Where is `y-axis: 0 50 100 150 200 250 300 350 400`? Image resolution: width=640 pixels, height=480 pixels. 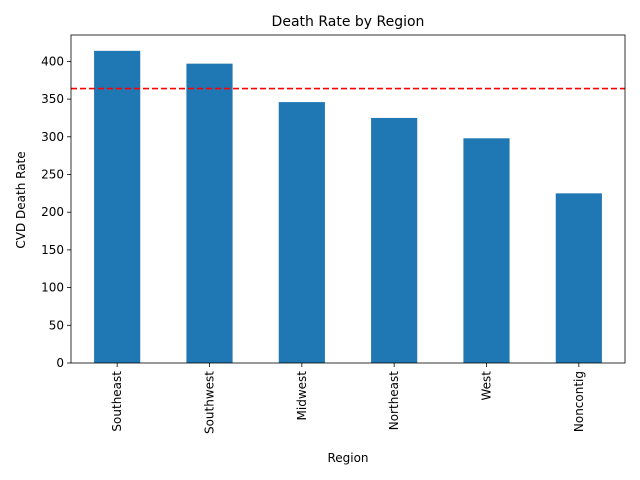
y-axis: 0 50 100 150 200 250 300 350 400 is located at coordinates (56, 212).